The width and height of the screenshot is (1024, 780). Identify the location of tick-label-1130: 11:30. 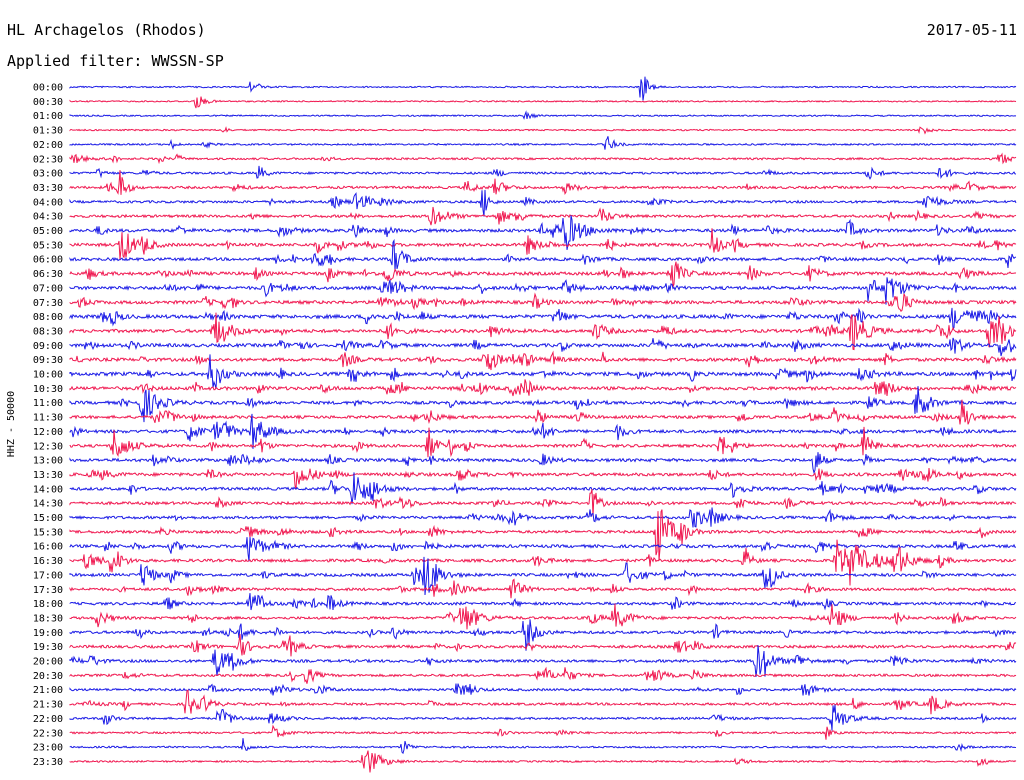
(48, 418).